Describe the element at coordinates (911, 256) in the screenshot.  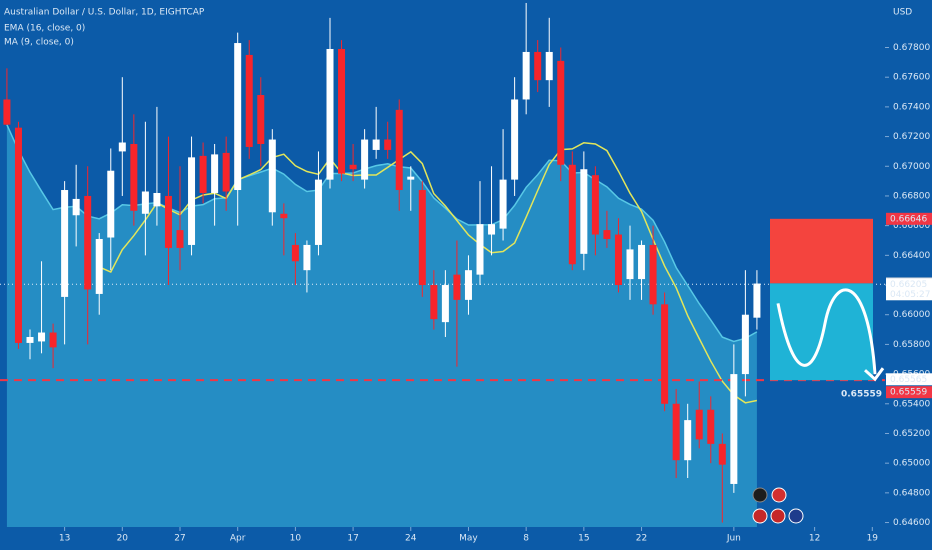
I see `y-tick-label: 0.66400` at that location.